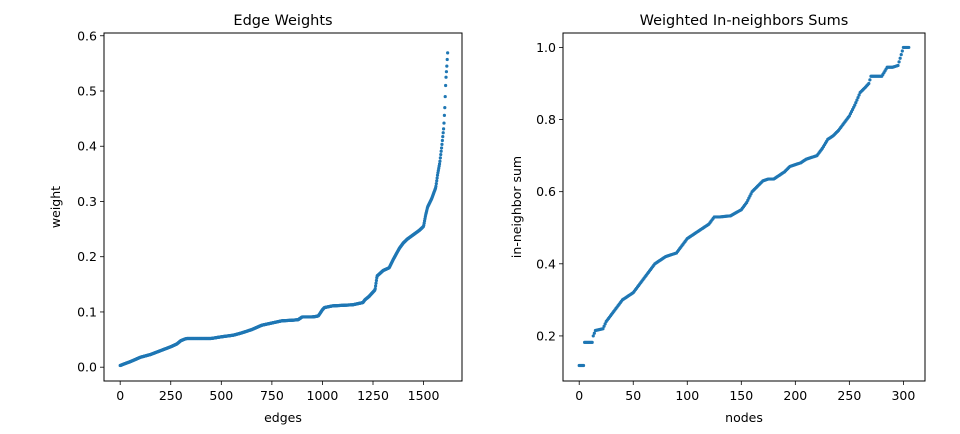 This screenshot has height=434, width=960. I want to click on y-axis-label: in-neighbor sum, so click(516, 207).